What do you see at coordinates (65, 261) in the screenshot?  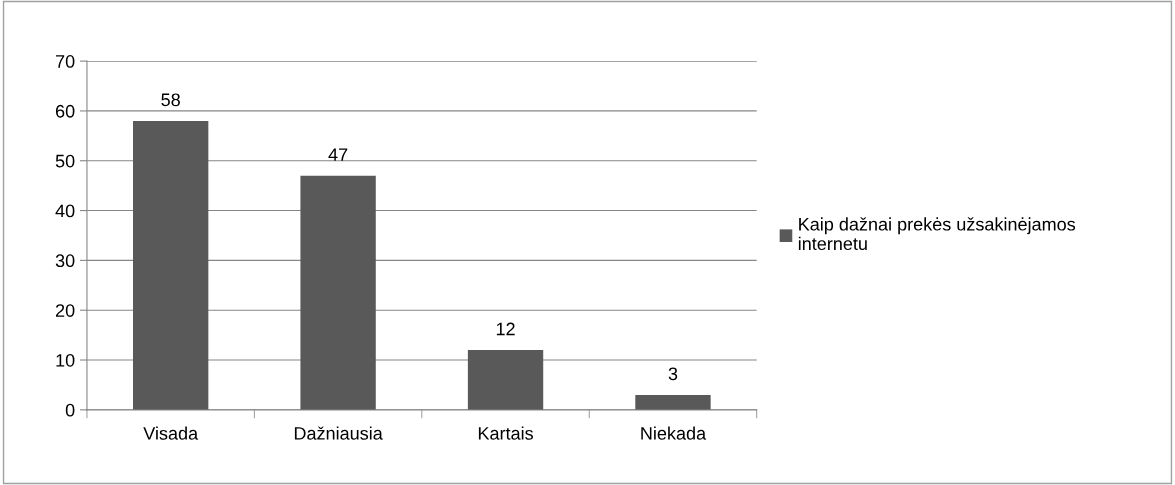 I see `y-tick-label: 30` at bounding box center [65, 261].